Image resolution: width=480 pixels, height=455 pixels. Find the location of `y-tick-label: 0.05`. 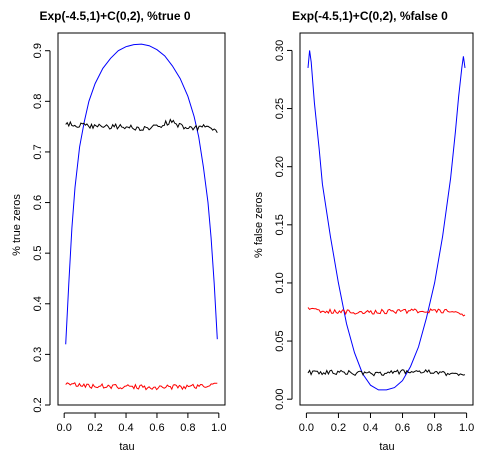

y-tick-label: 0.05 is located at coordinates (280, 340).